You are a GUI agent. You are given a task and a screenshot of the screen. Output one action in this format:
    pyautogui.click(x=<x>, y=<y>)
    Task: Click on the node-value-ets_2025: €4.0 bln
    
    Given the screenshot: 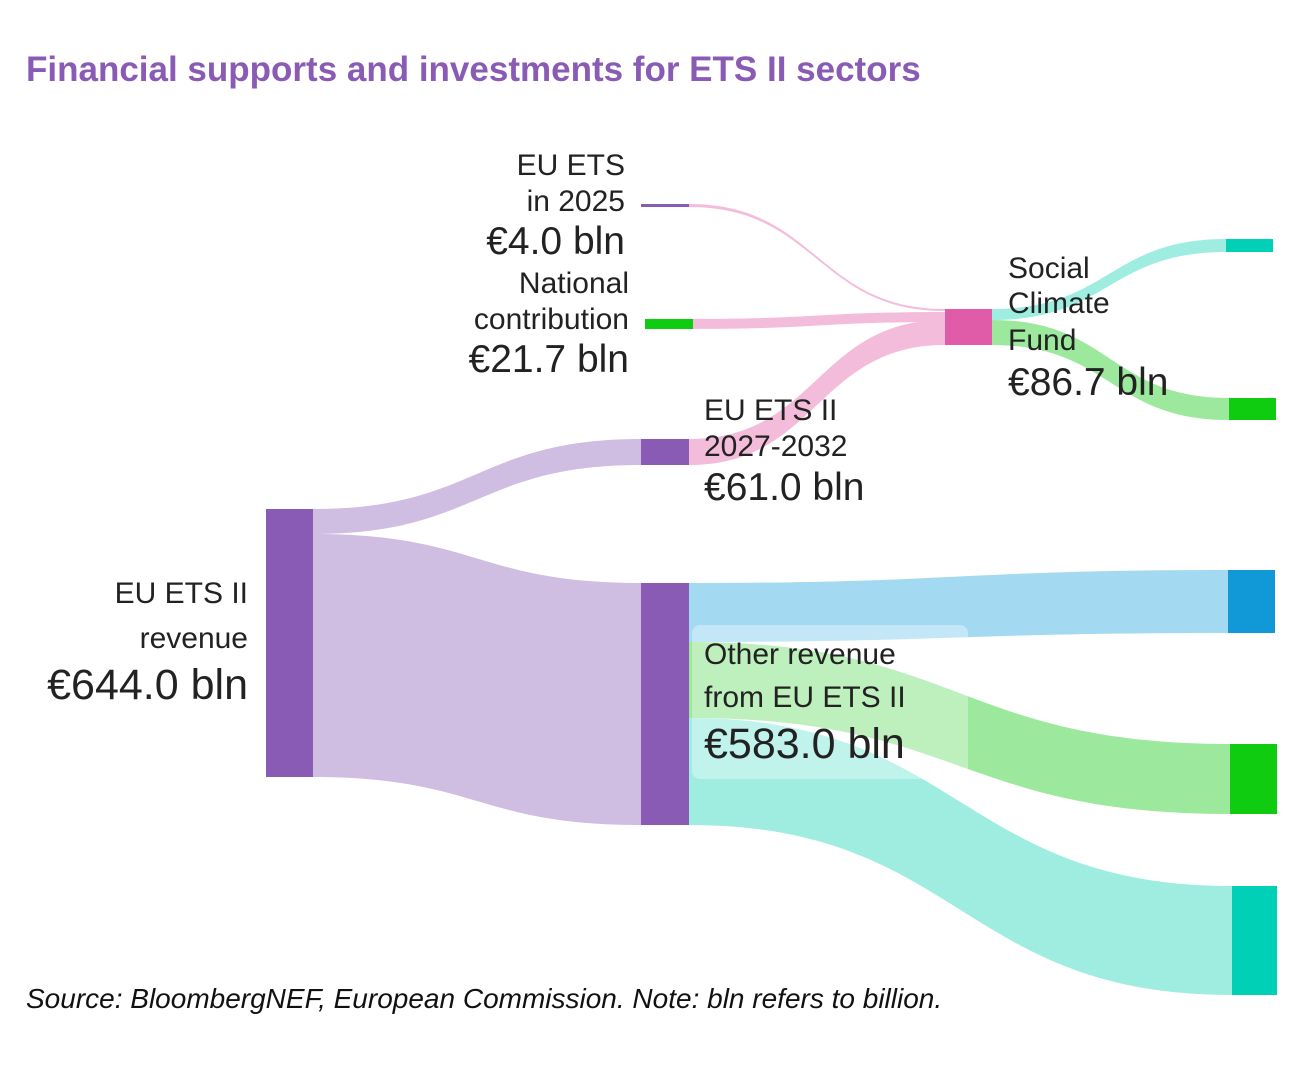 What is the action you would take?
    pyautogui.click(x=555, y=241)
    